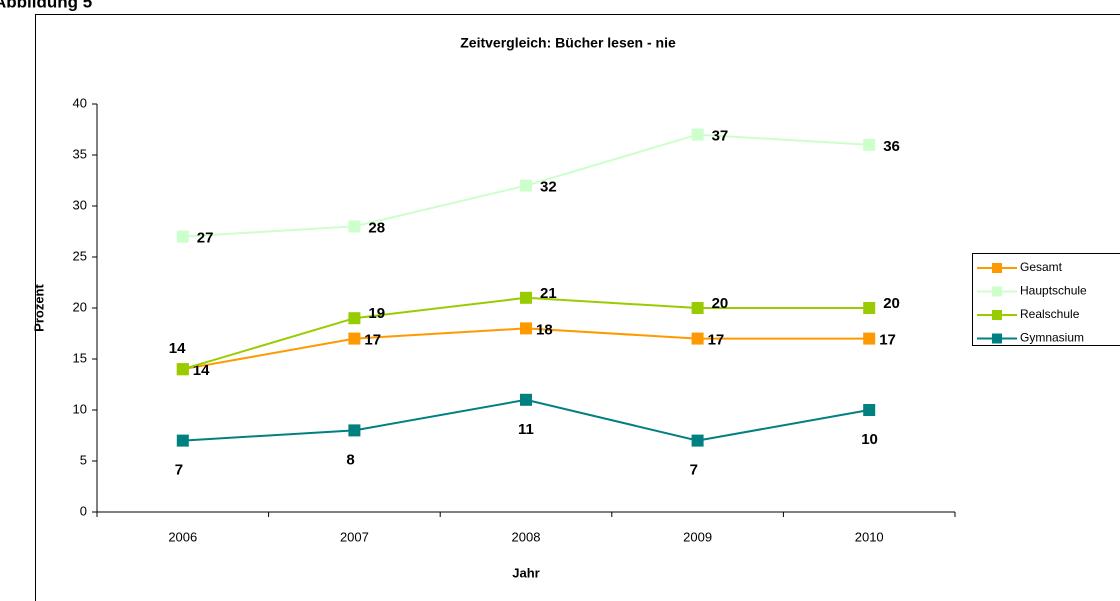 This screenshot has height=601, width=1120. Describe the element at coordinates (548, 187) in the screenshot. I see `data-label: 32` at that location.